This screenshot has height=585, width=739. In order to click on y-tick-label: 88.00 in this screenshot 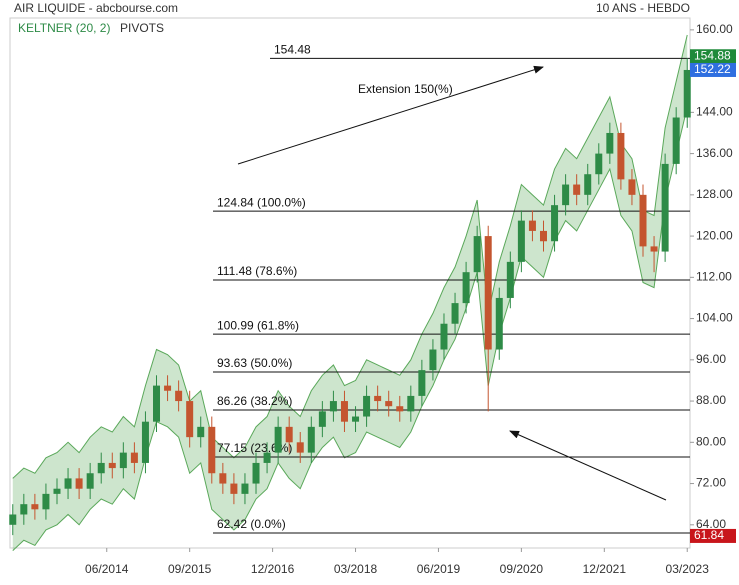, I will do `click(711, 400)`.